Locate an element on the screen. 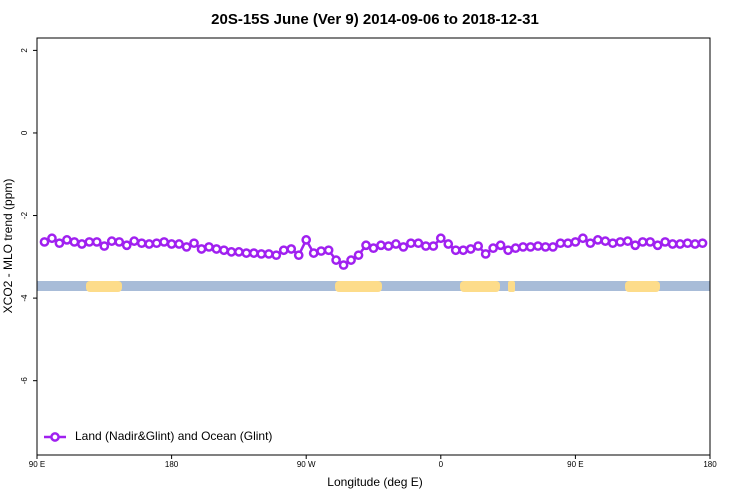 Image resolution: width=750 pixels, height=500 pixels. surface-band is located at coordinates (373, 286).